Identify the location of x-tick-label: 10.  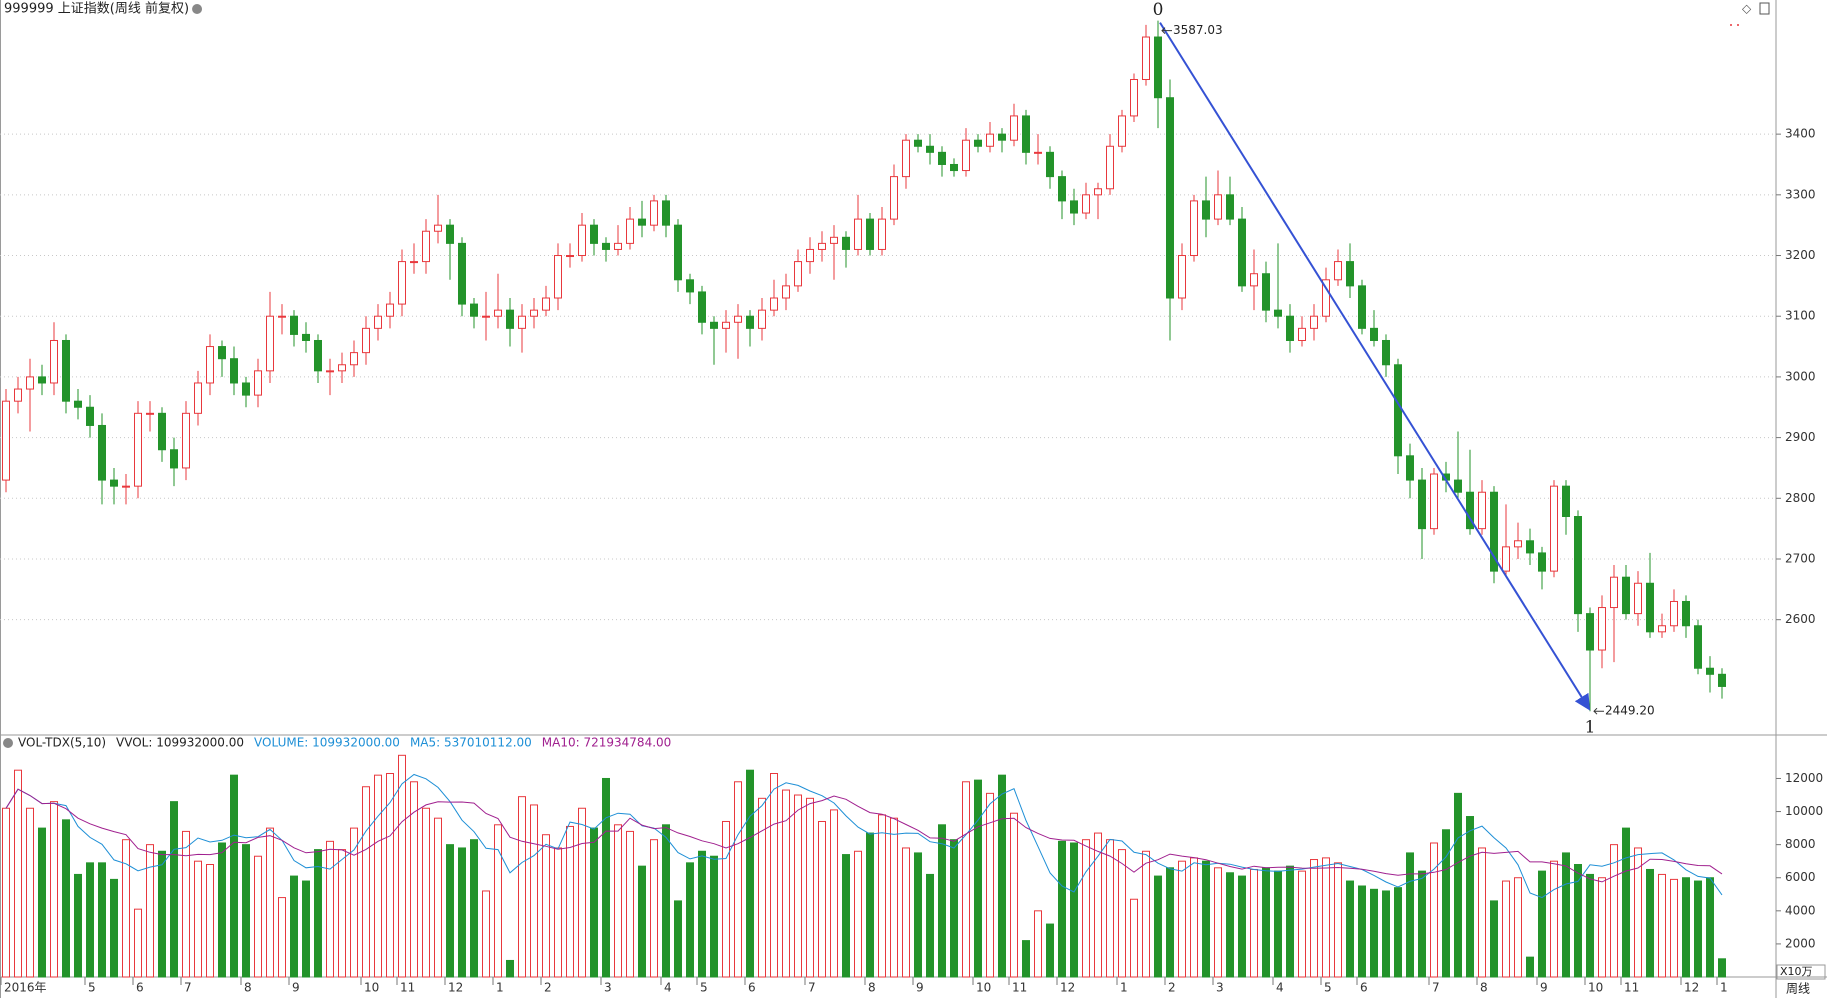
(1595, 988).